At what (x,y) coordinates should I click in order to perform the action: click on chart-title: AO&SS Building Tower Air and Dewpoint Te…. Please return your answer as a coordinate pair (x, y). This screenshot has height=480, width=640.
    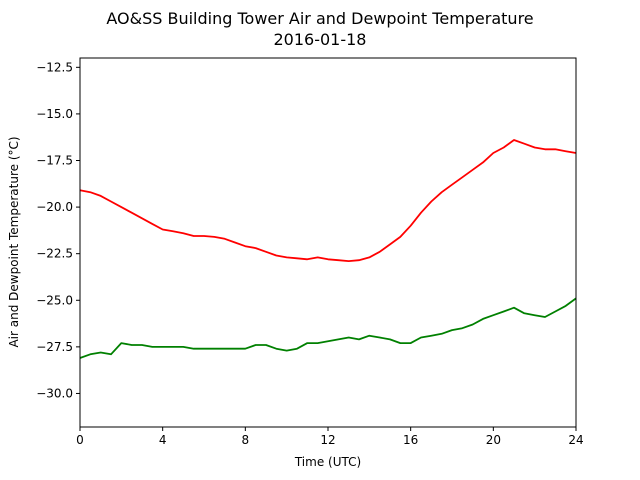
    Looking at the image, I should click on (319, 18).